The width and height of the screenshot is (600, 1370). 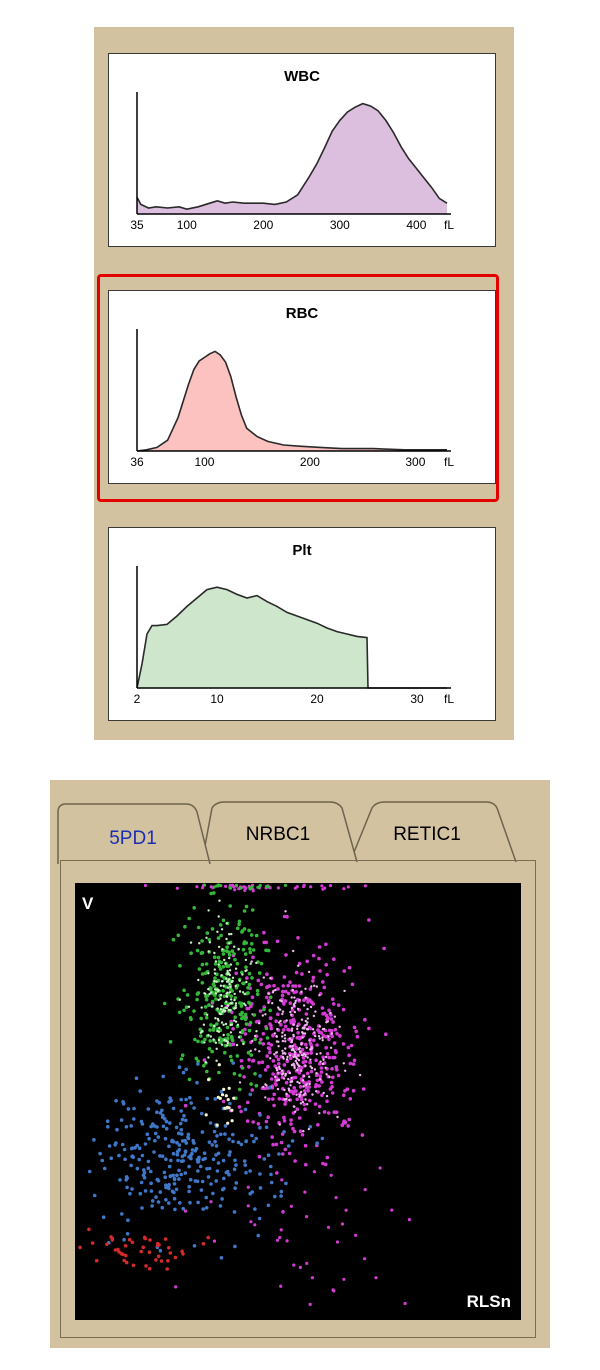 I want to click on tab-retic1-shape, so click(x=433, y=832).